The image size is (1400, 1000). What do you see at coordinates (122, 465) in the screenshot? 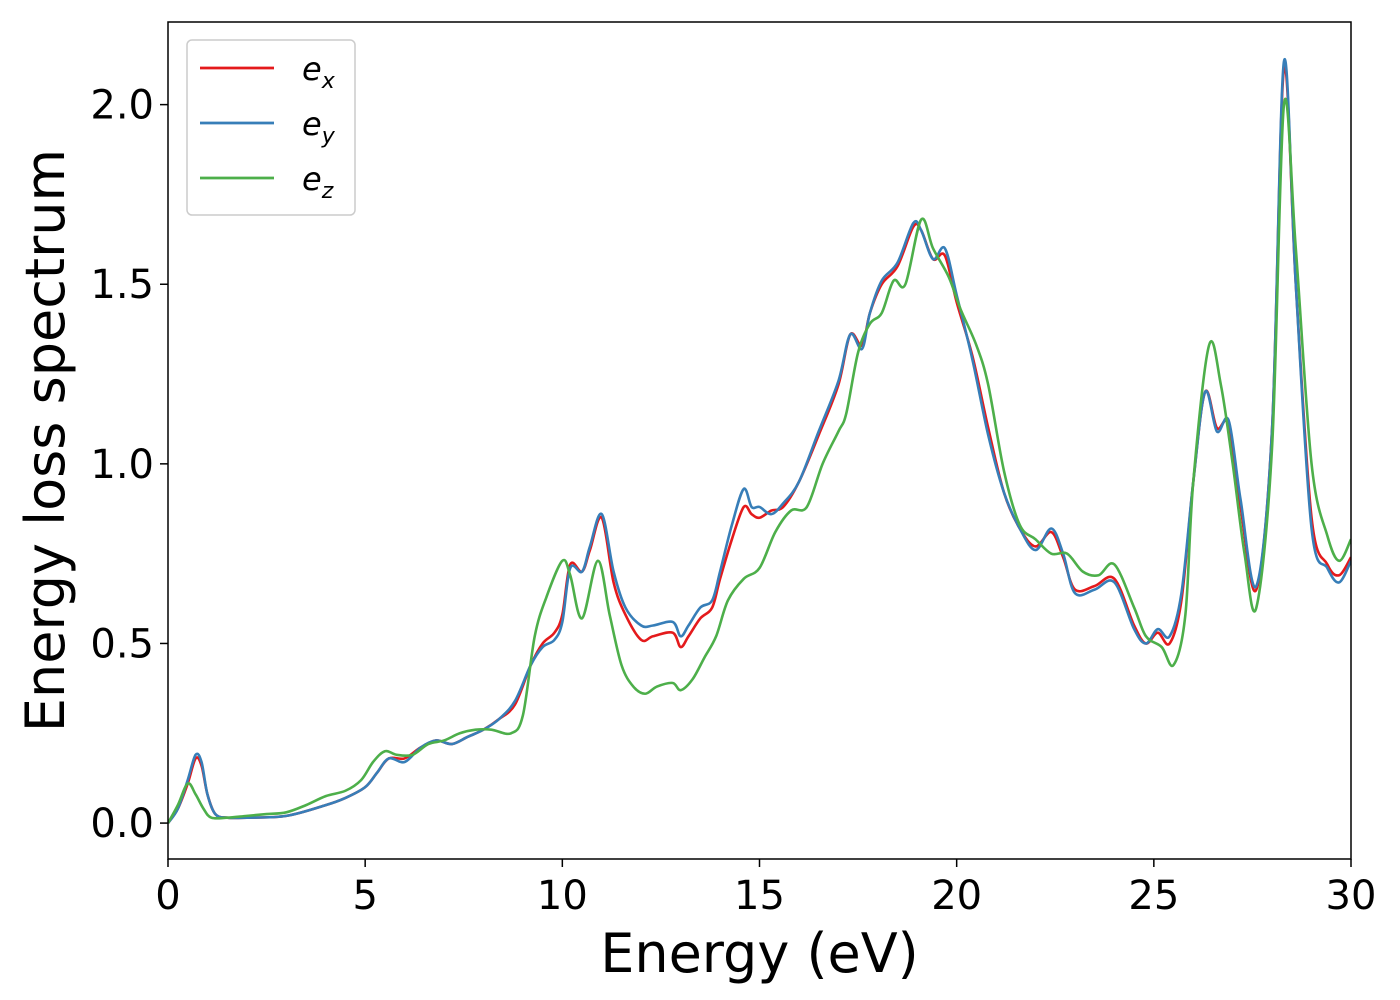
I see `y-tick-label: 1.0` at bounding box center [122, 465].